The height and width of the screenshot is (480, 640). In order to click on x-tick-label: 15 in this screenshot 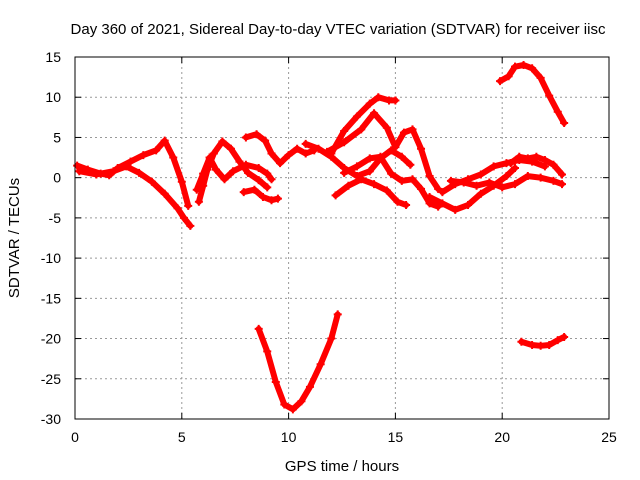, I will do `click(396, 437)`.